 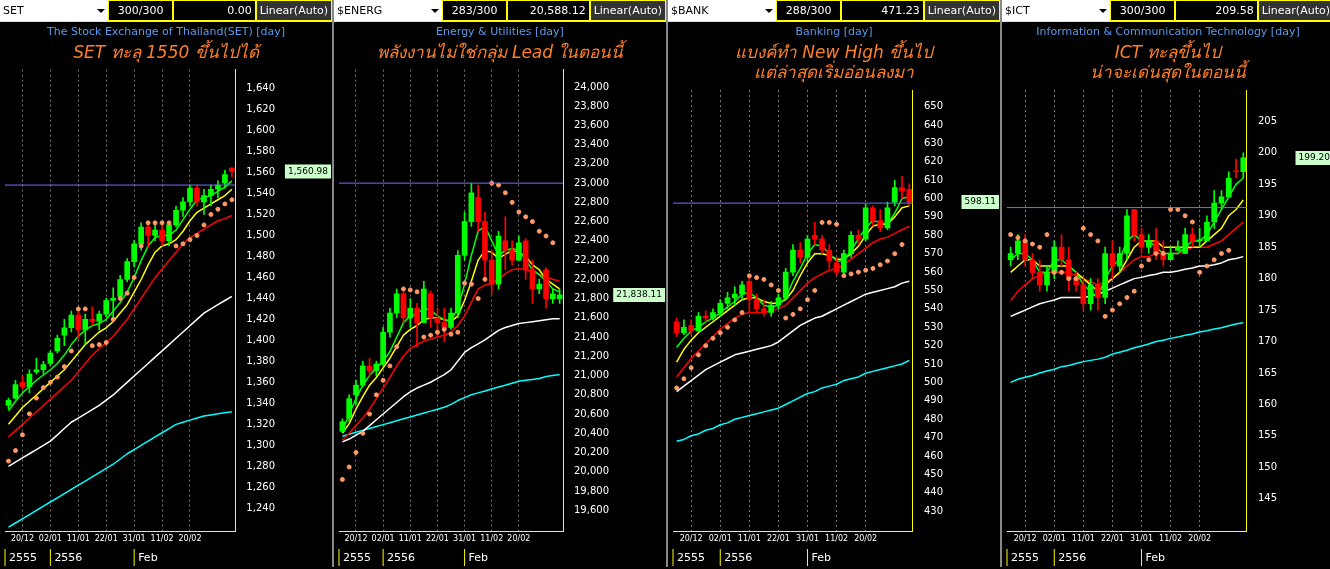 What do you see at coordinates (592, 259) in the screenshot?
I see `y-tick-label: 22,200` at bounding box center [592, 259].